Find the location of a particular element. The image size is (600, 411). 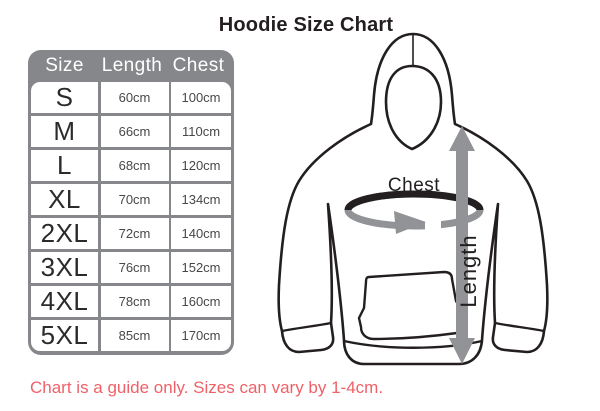

length-cell: 85cm is located at coordinates (134, 335).